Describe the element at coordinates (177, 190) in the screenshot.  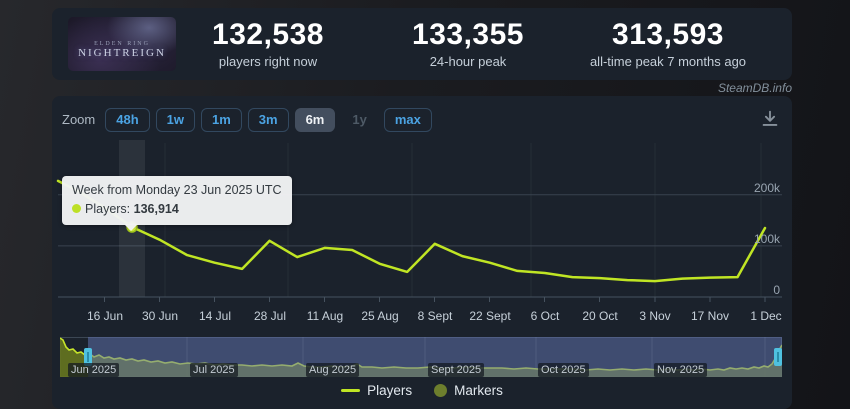
I see `tooltip-title: Week from Monday 23 Jun 2025 UTC` at that location.